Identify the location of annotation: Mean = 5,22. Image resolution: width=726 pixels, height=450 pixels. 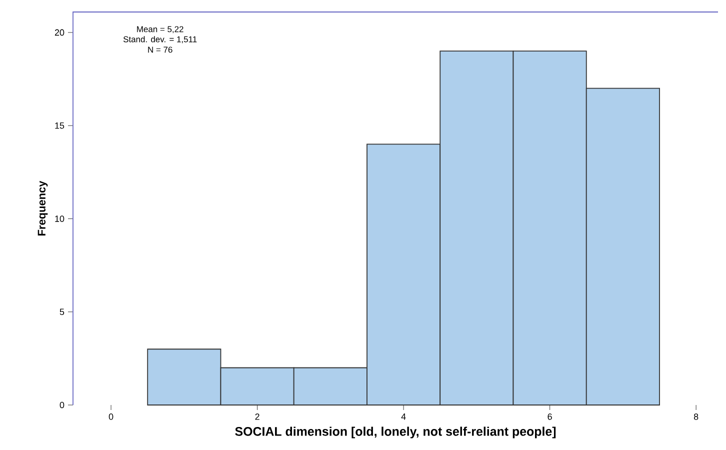
(160, 30).